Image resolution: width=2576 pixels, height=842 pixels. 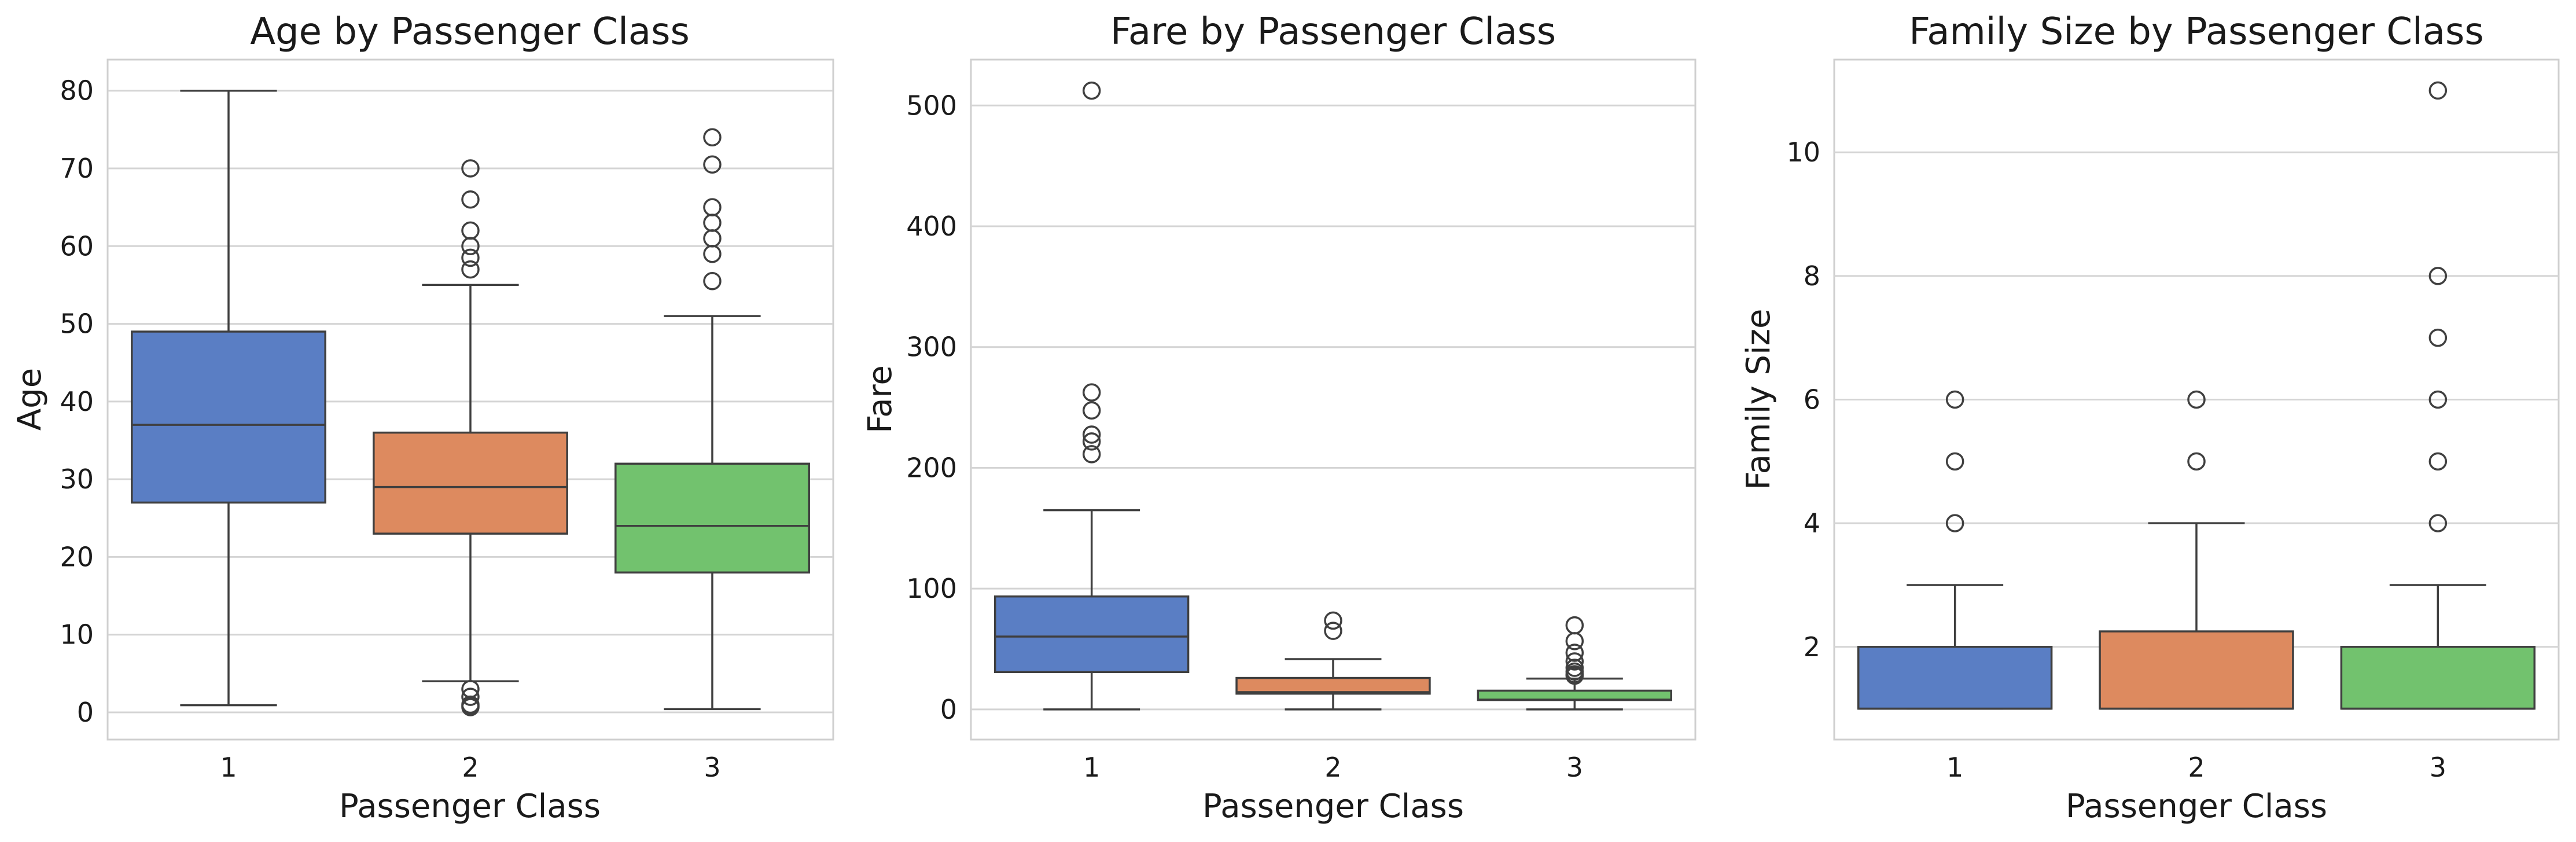 What do you see at coordinates (1759, 400) in the screenshot?
I see `y-axis-label: Family Size` at bounding box center [1759, 400].